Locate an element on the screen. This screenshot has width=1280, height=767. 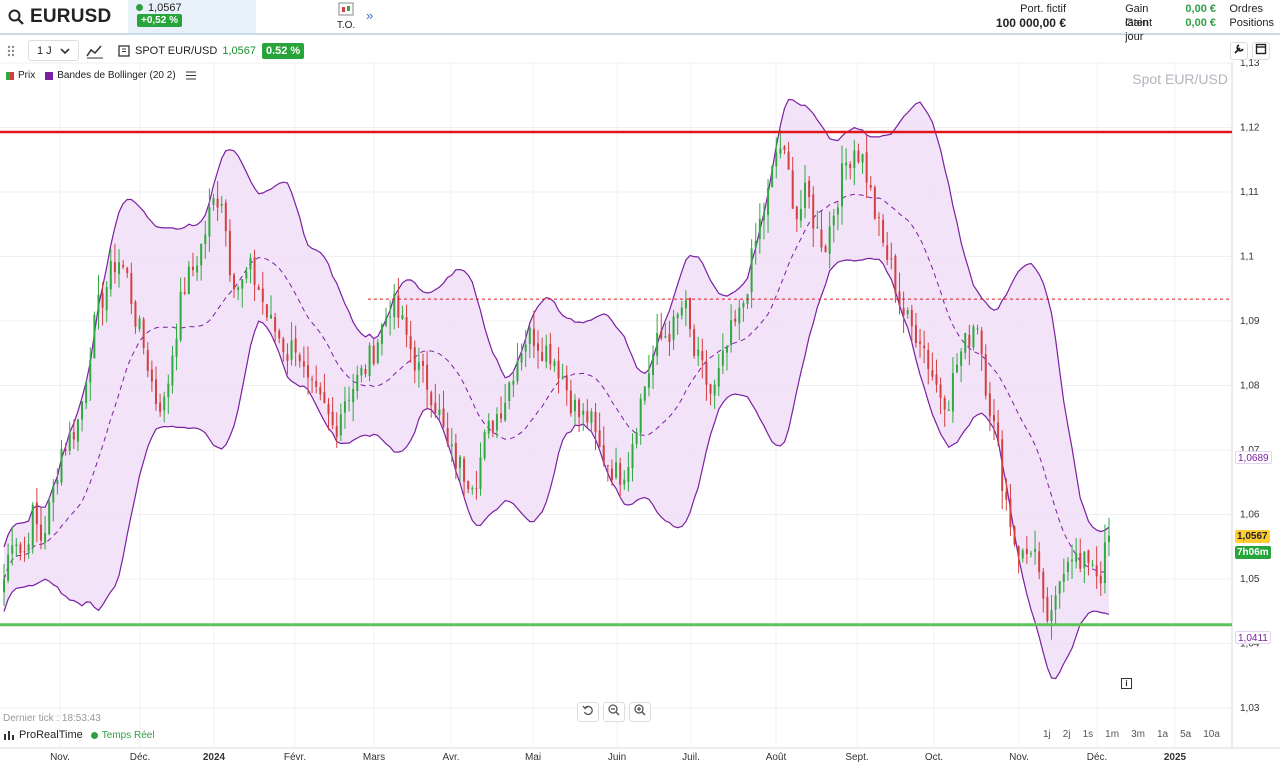
legend-price: Prix is located at coordinates (27, 75).